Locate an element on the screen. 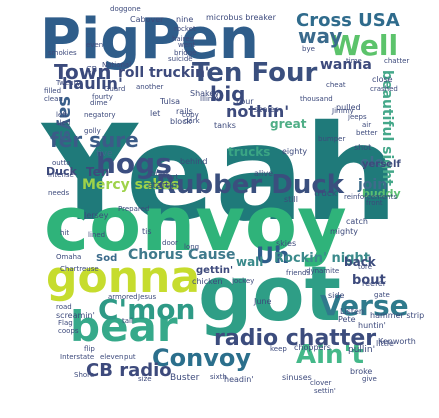  cloud-word: startin' is located at coordinates (164, 186).